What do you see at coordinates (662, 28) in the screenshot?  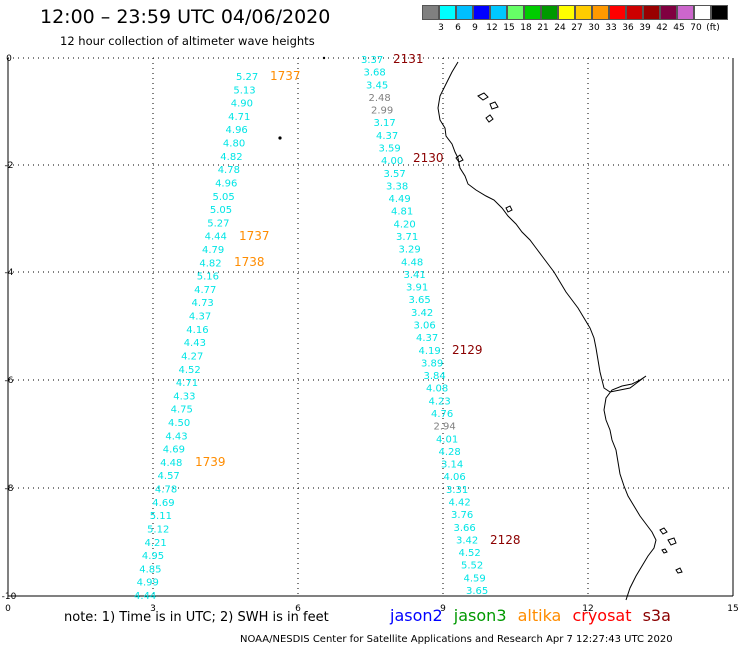 I see `colorbar-label: 42` at bounding box center [662, 28].